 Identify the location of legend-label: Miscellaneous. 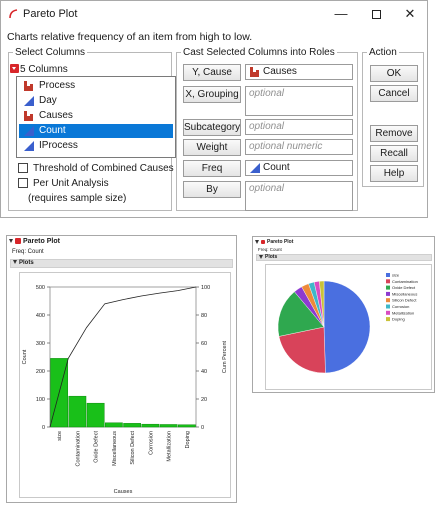
(404, 293).